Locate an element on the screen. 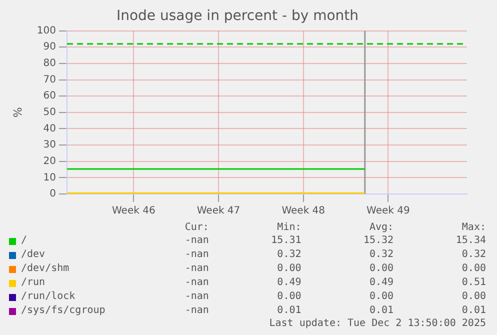 The image size is (497, 335). legend-label: / is located at coordinates (24, 241).